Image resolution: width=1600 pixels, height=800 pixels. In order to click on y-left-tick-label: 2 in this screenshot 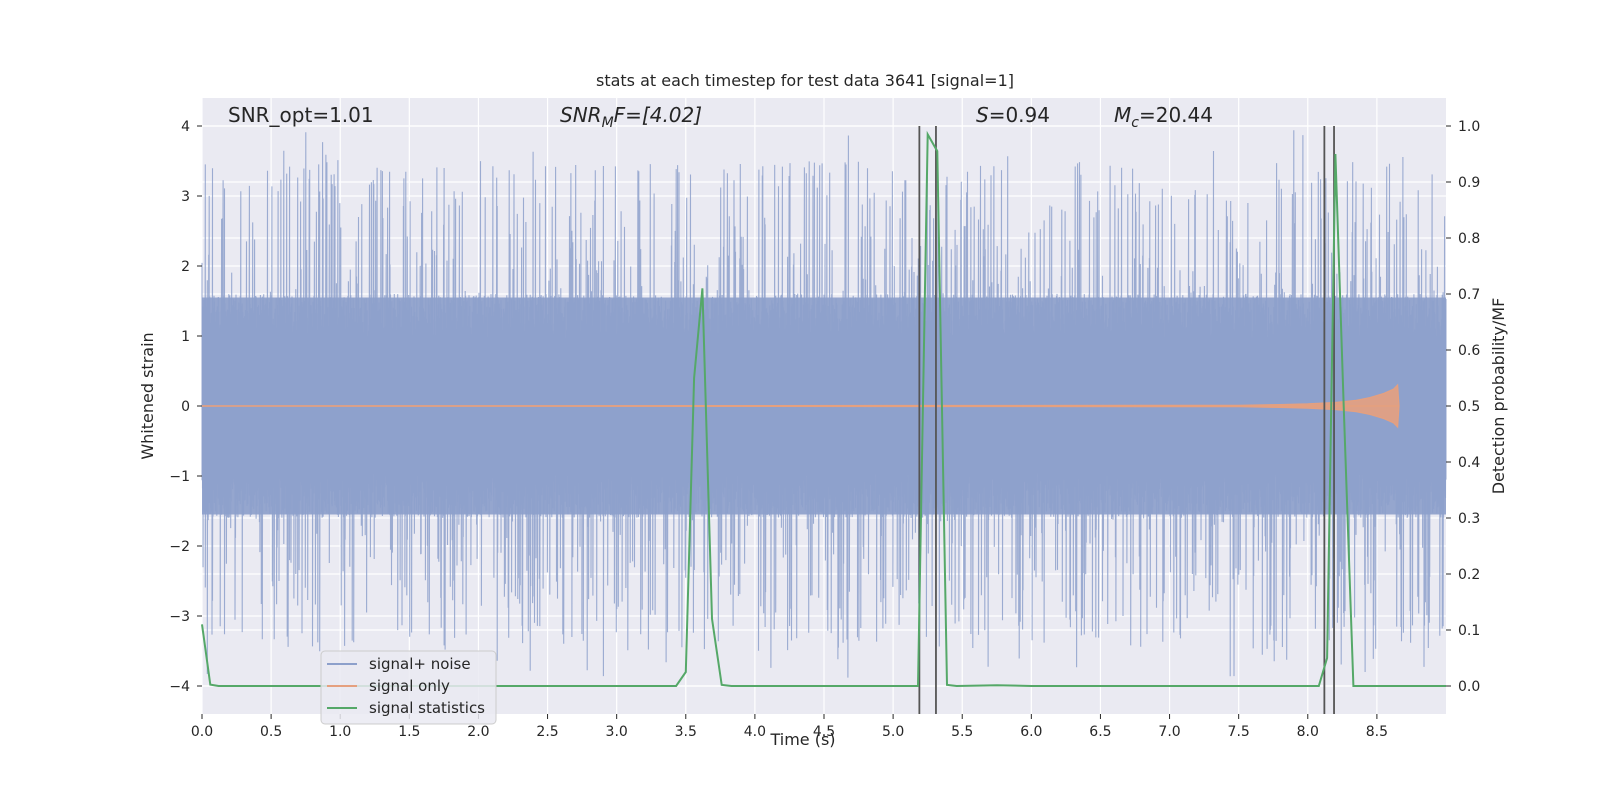, I will do `click(185, 267)`.